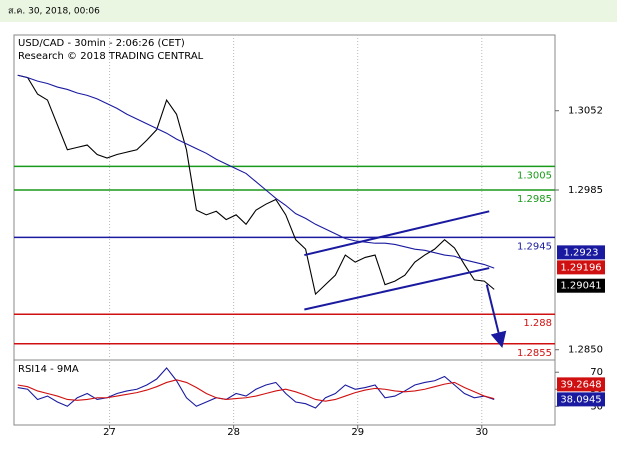 Image resolution: width=617 pixels, height=449 pixels. Describe the element at coordinates (534, 199) in the screenshot. I see `level-label: 1.2985` at that location.